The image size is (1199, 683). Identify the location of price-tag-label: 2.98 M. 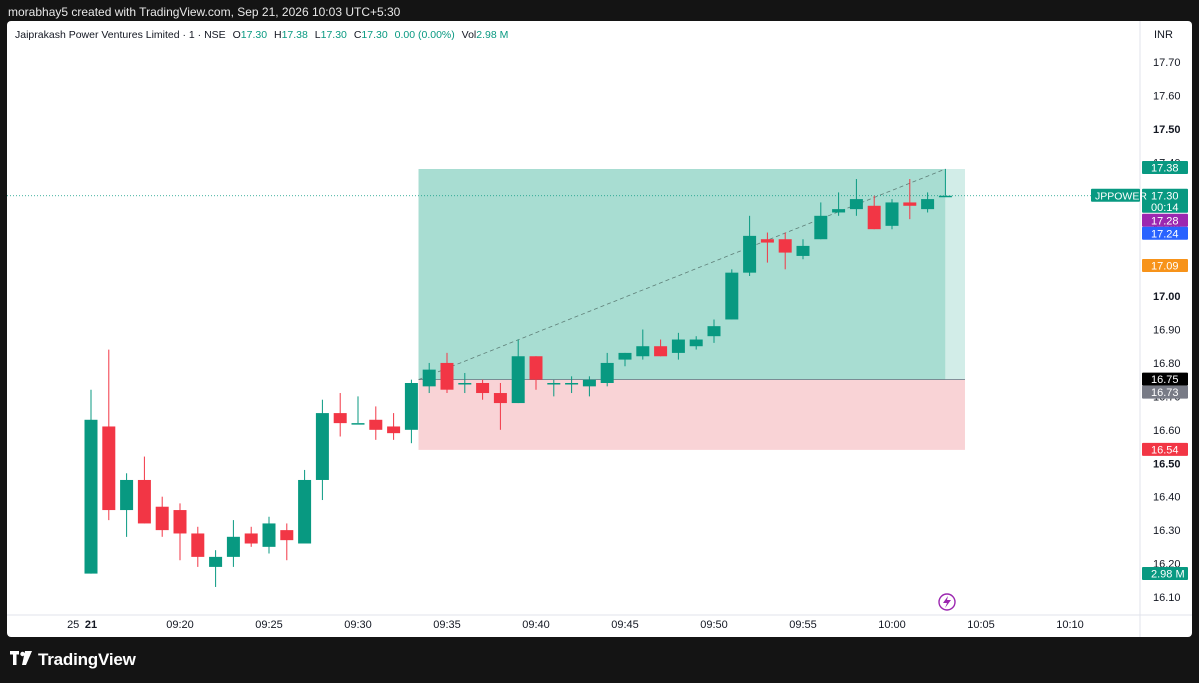
(1168, 575).